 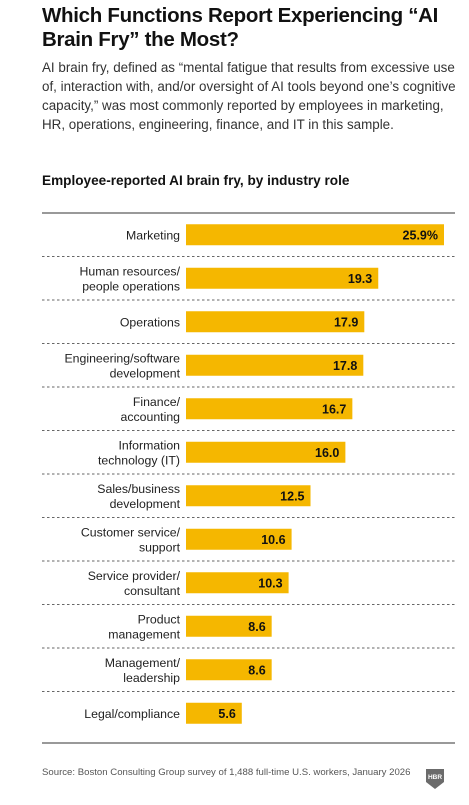 I want to click on category-label: Service provider/, so click(x=134, y=576).